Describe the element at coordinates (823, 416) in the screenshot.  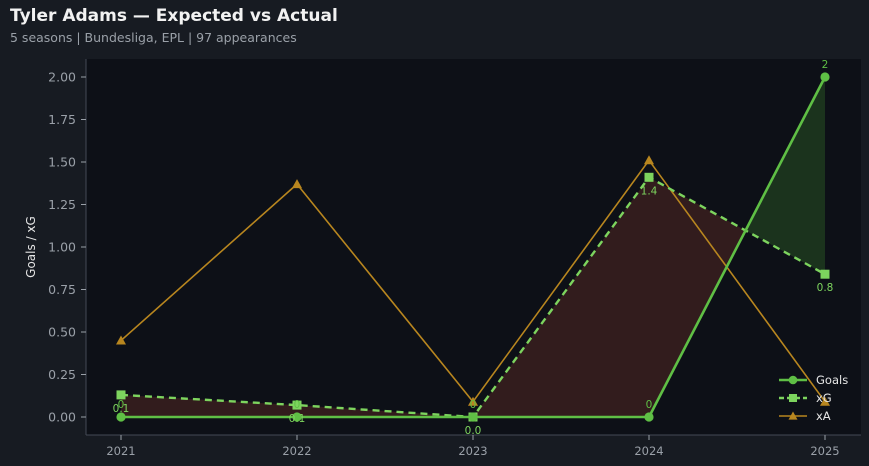
I see `legend-label: xA` at that location.